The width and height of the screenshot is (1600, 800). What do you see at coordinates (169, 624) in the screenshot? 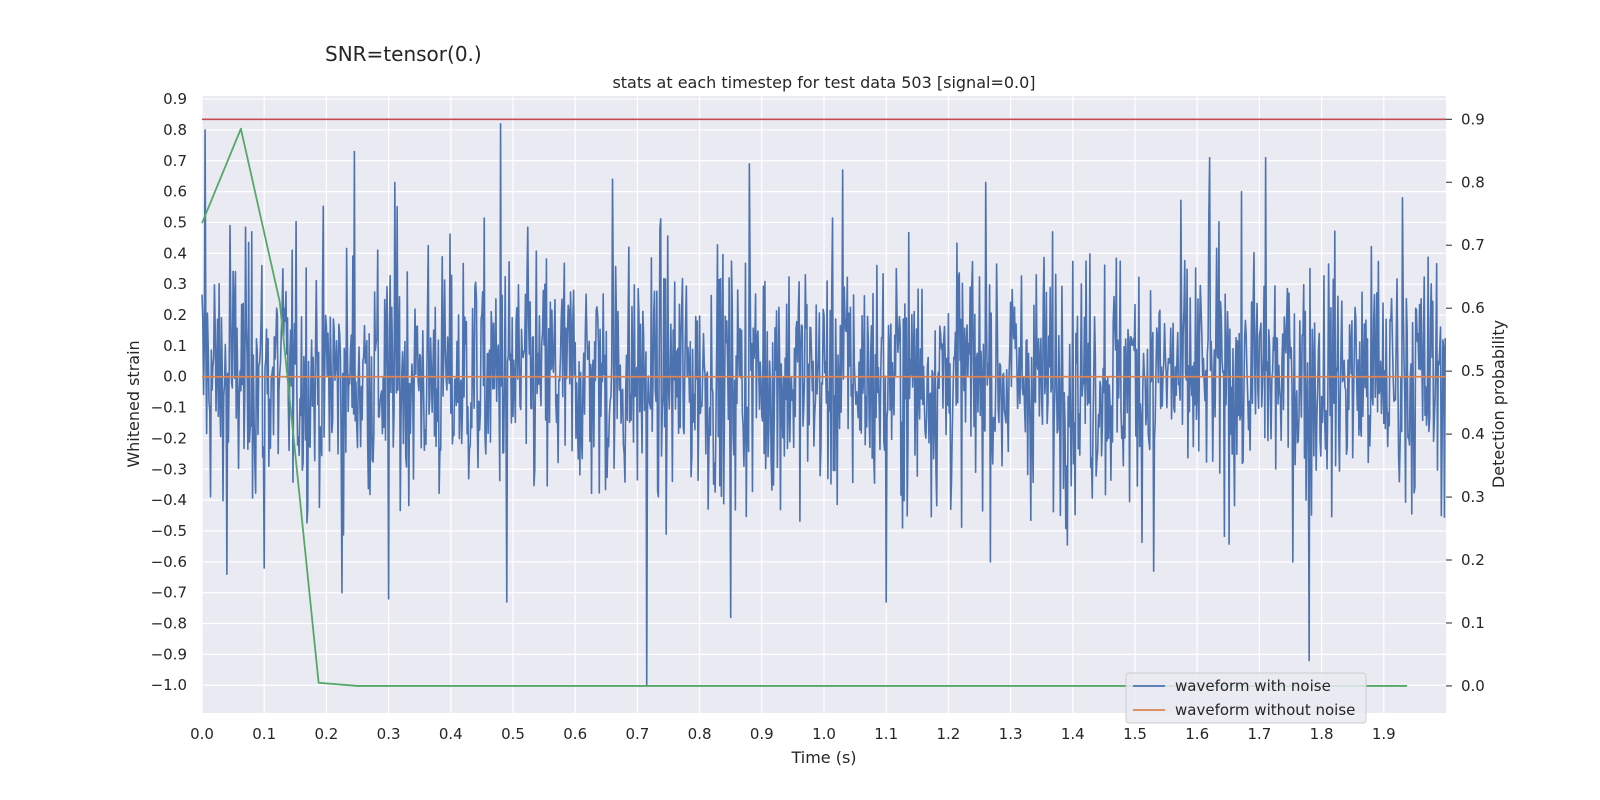
I see `y-tick-label: −0.8` at bounding box center [169, 624].